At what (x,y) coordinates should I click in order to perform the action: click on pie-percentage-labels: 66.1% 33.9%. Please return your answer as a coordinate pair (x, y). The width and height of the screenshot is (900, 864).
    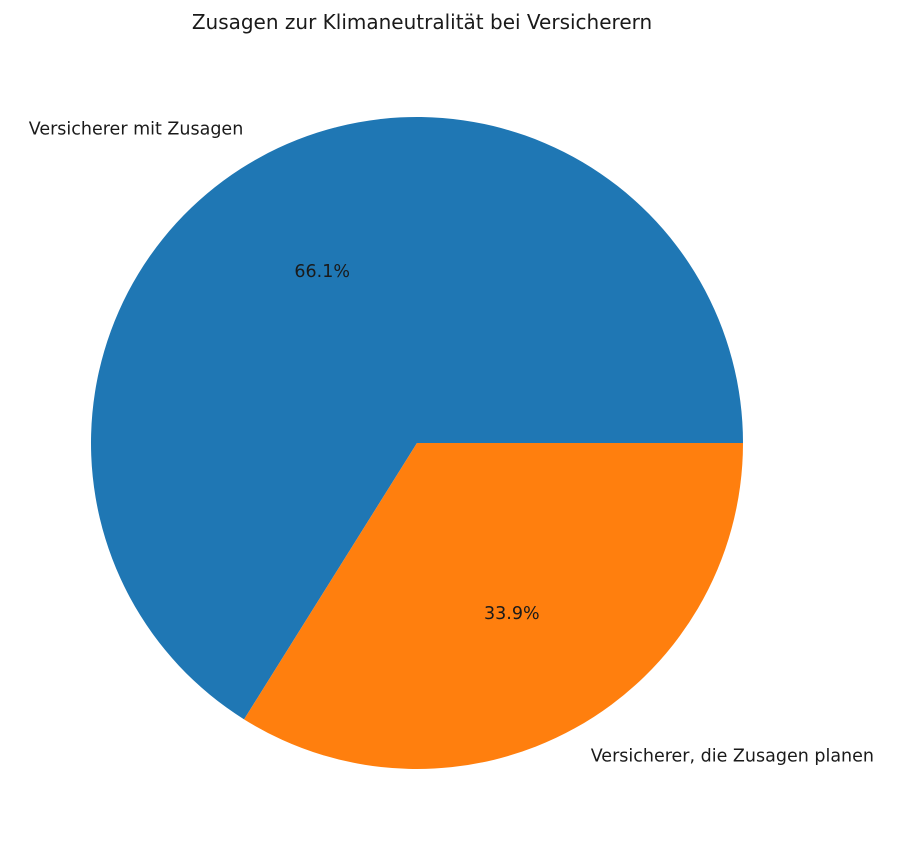
    Looking at the image, I should click on (416, 443).